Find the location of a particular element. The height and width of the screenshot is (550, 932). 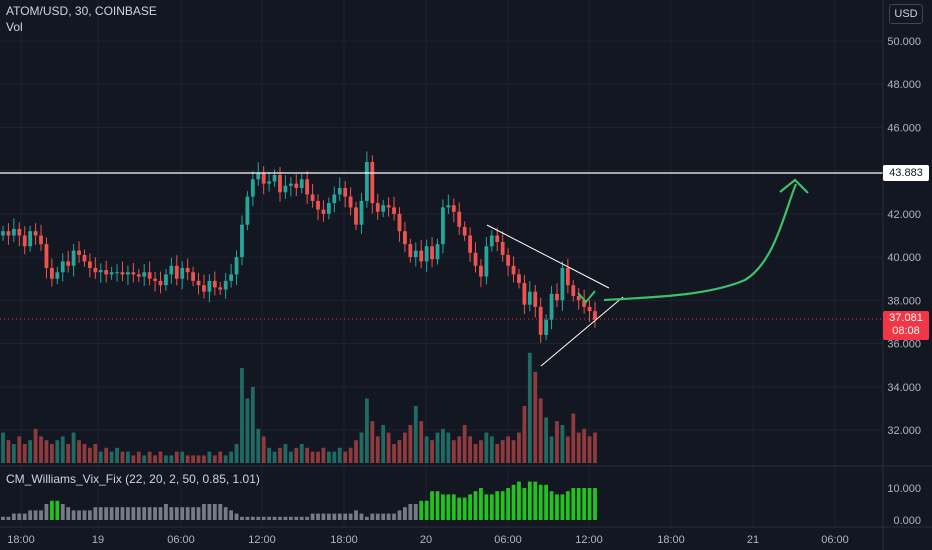

price-tick-label: 34.000 is located at coordinates (904, 388).